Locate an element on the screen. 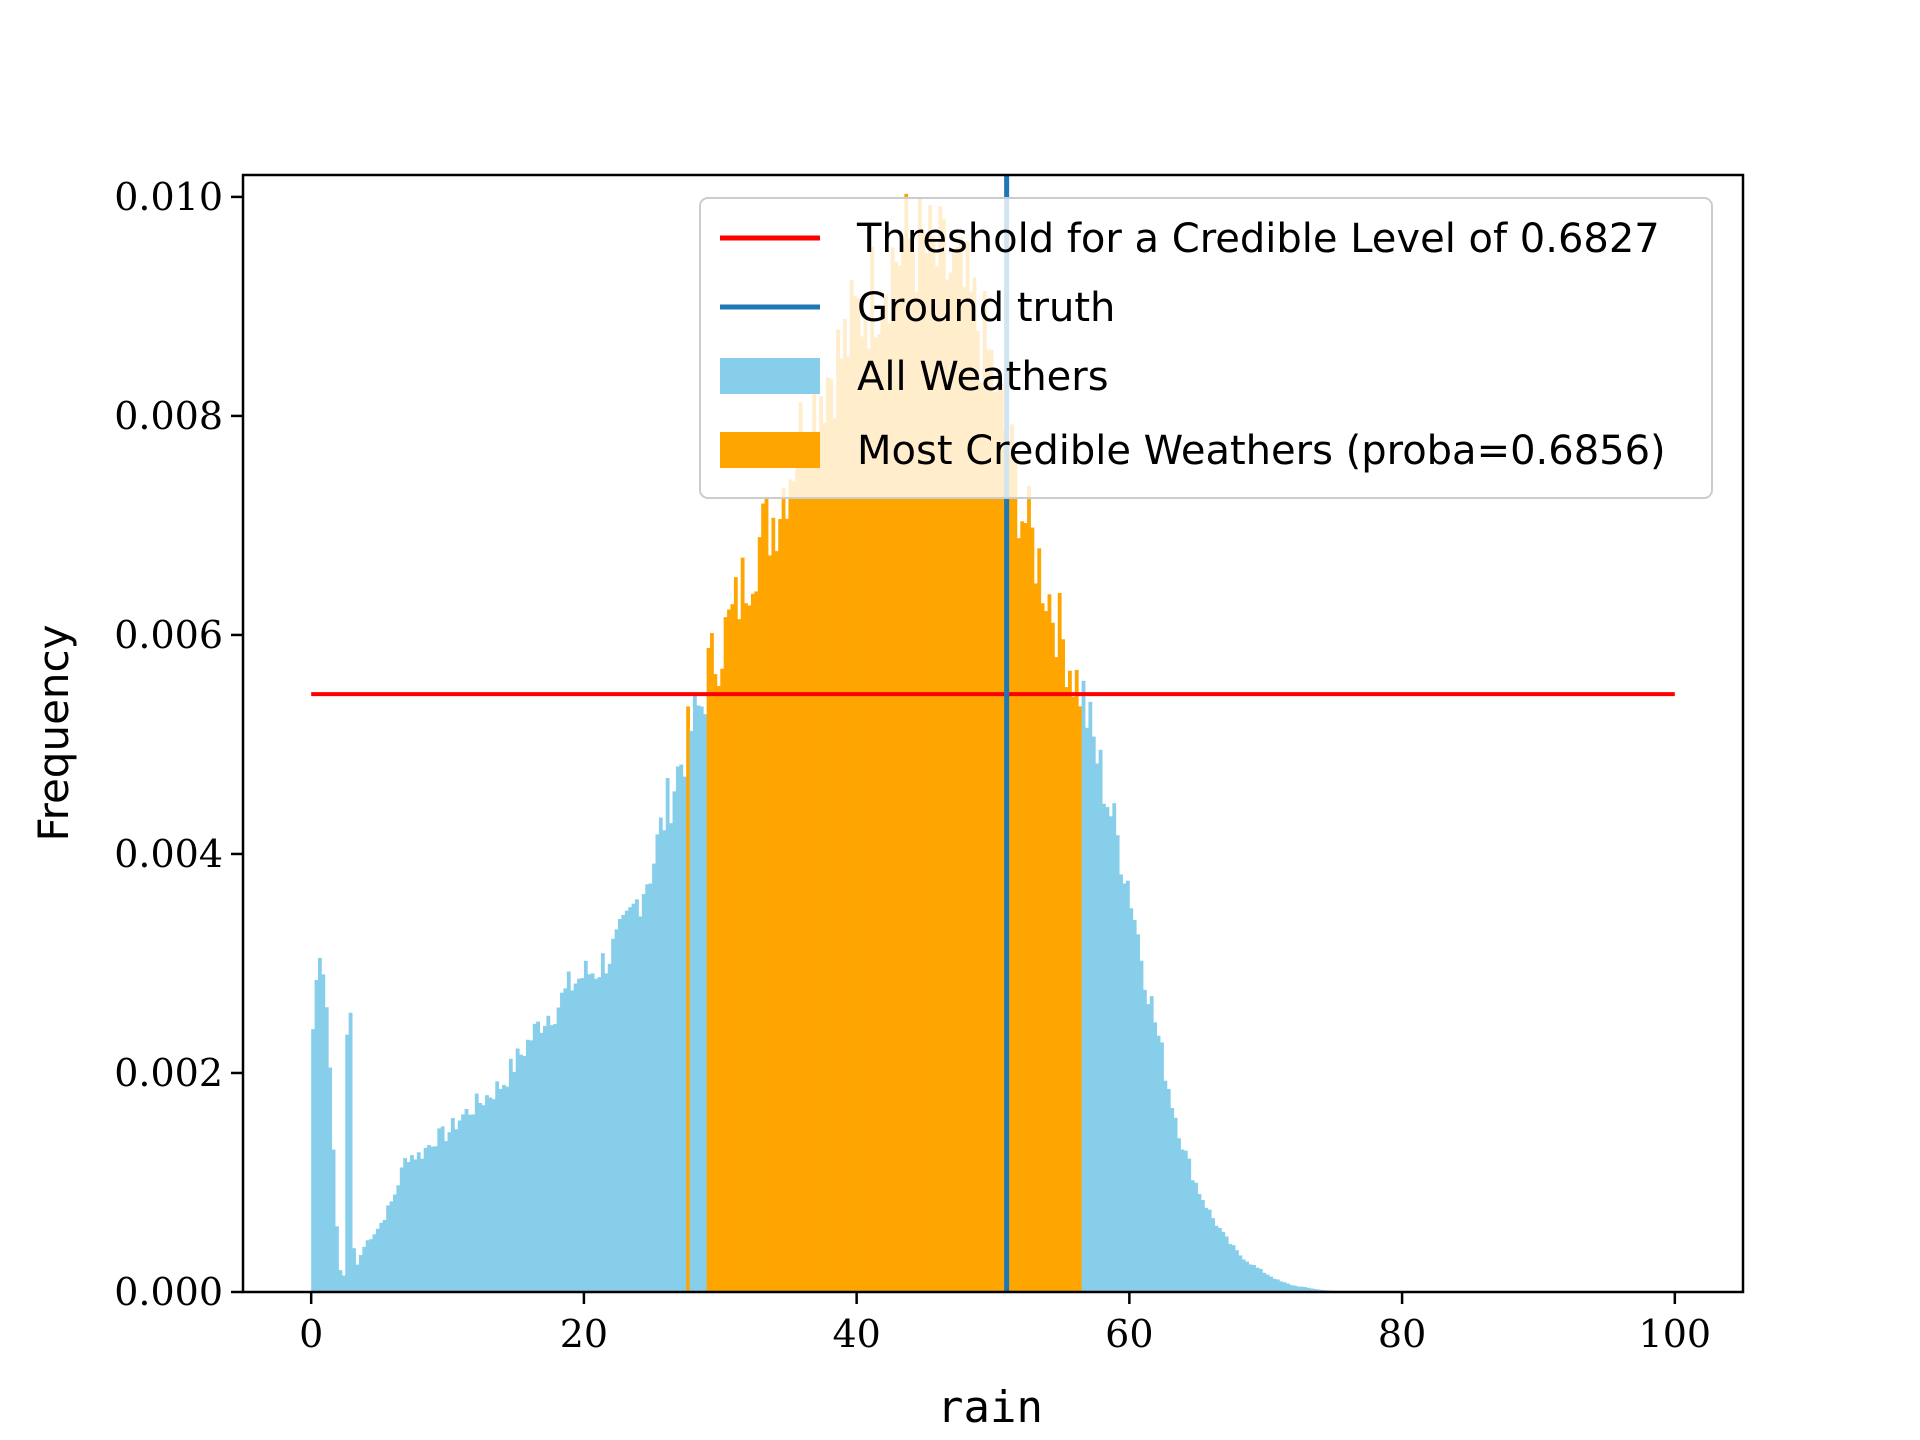 The image size is (1920, 1440). legend-label: Ground truth is located at coordinates (986, 308).